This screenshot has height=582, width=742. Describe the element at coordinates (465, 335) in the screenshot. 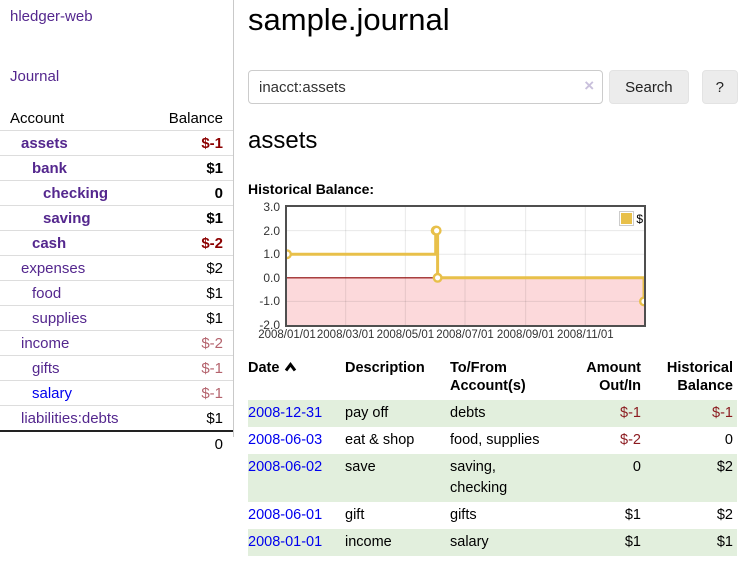

I see `x-axis-tick-label: 2008/07/01` at that location.